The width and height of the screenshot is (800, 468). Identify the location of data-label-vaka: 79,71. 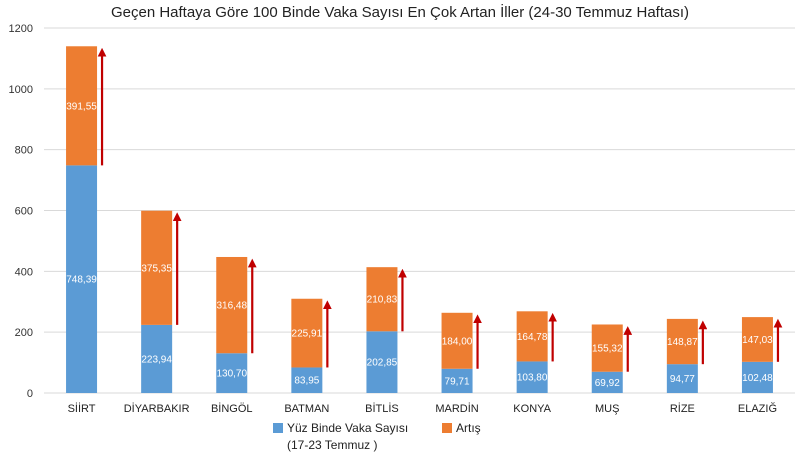
(457, 381).